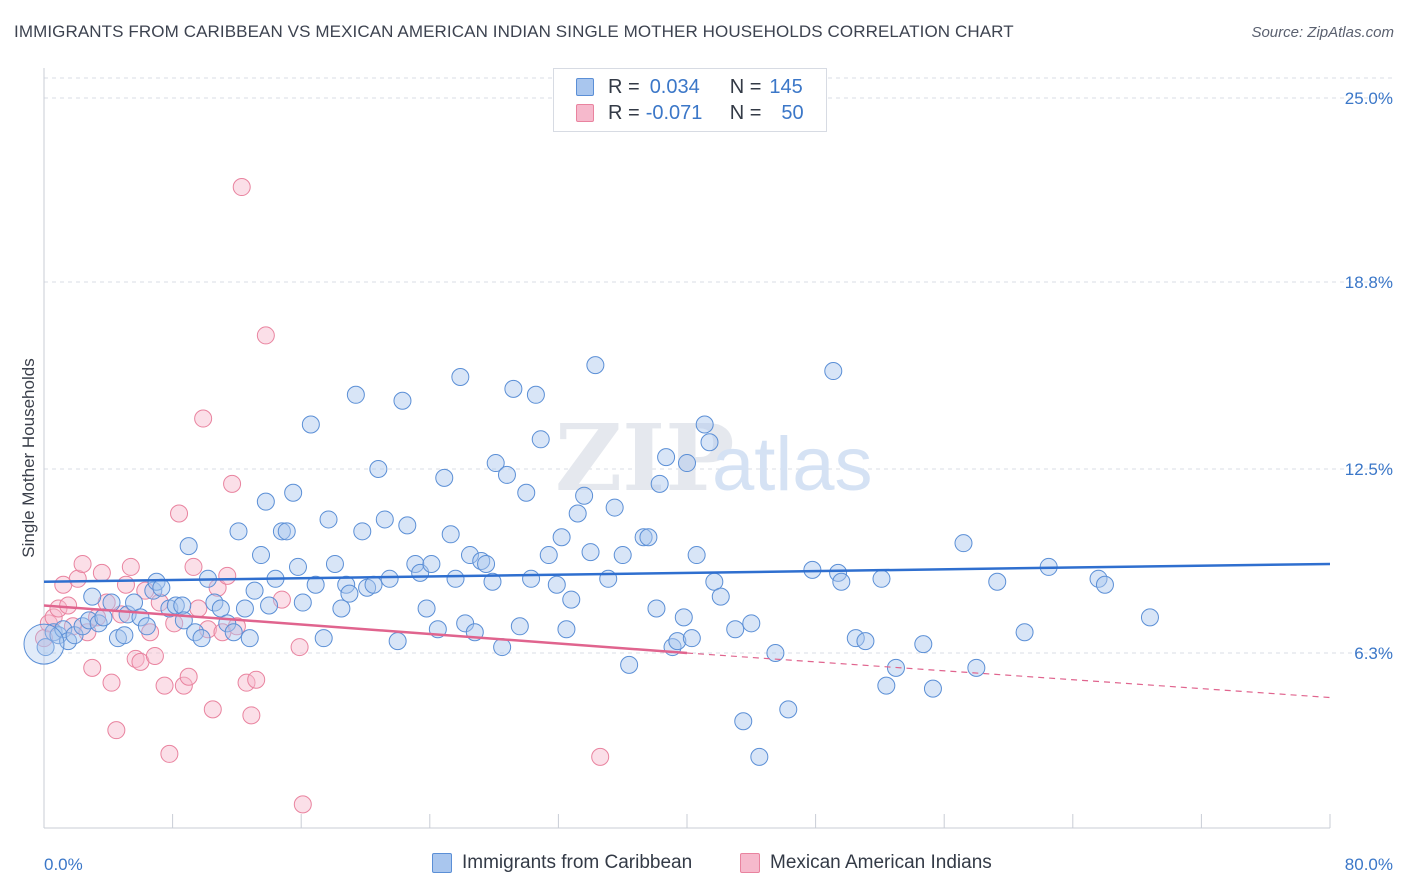 The height and width of the screenshot is (892, 1406). Describe the element at coordinates (1369, 864) in the screenshot. I see `x-tick-label-max: 80.0%` at that location.